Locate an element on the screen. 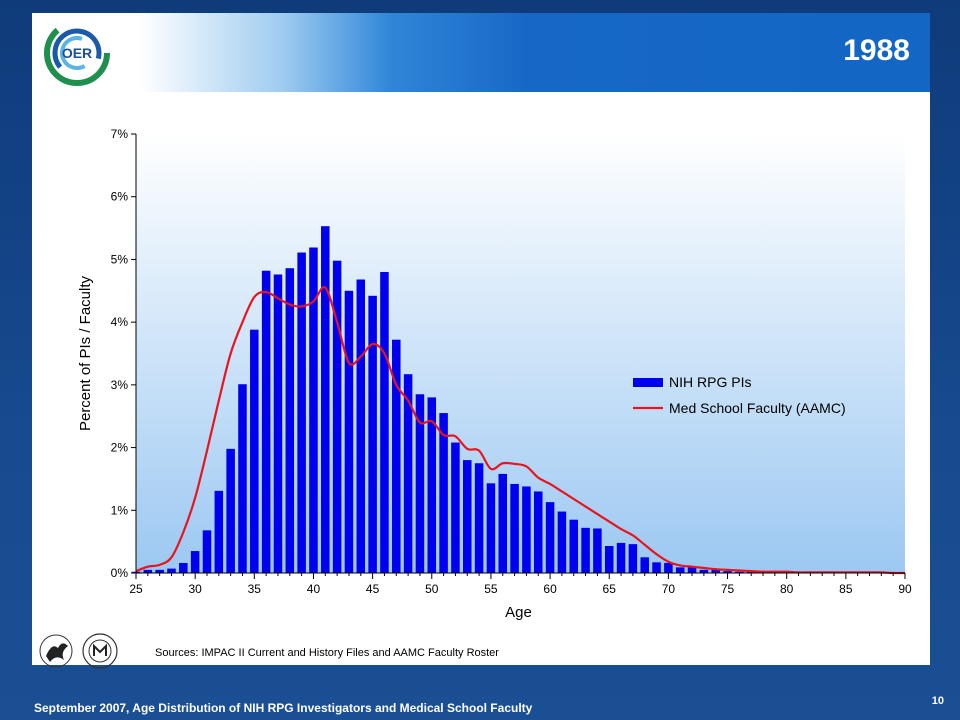 The height and width of the screenshot is (720, 960). x-axis-label: Age is located at coordinates (518, 612).